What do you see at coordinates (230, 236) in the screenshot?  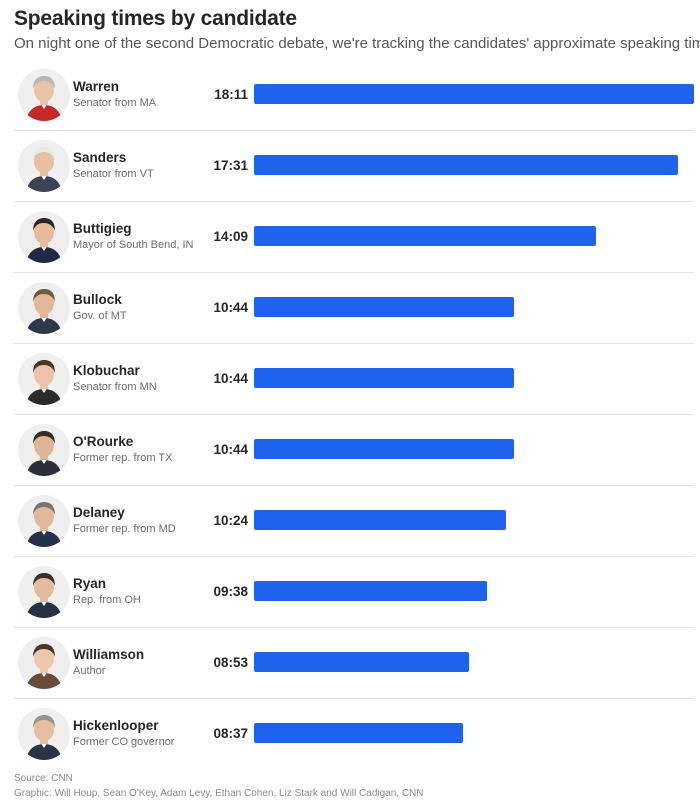 I see `speaking-time-label: 14:09` at bounding box center [230, 236].